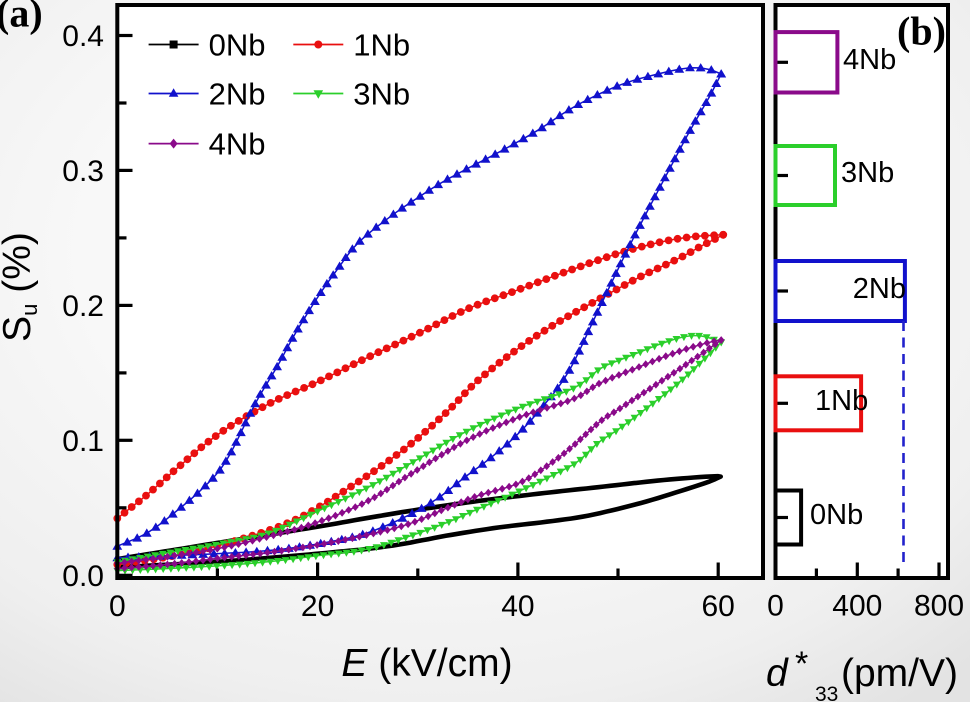 The width and height of the screenshot is (970, 702). What do you see at coordinates (21, 18) in the screenshot?
I see `svg-text: (a)` at bounding box center [21, 18].